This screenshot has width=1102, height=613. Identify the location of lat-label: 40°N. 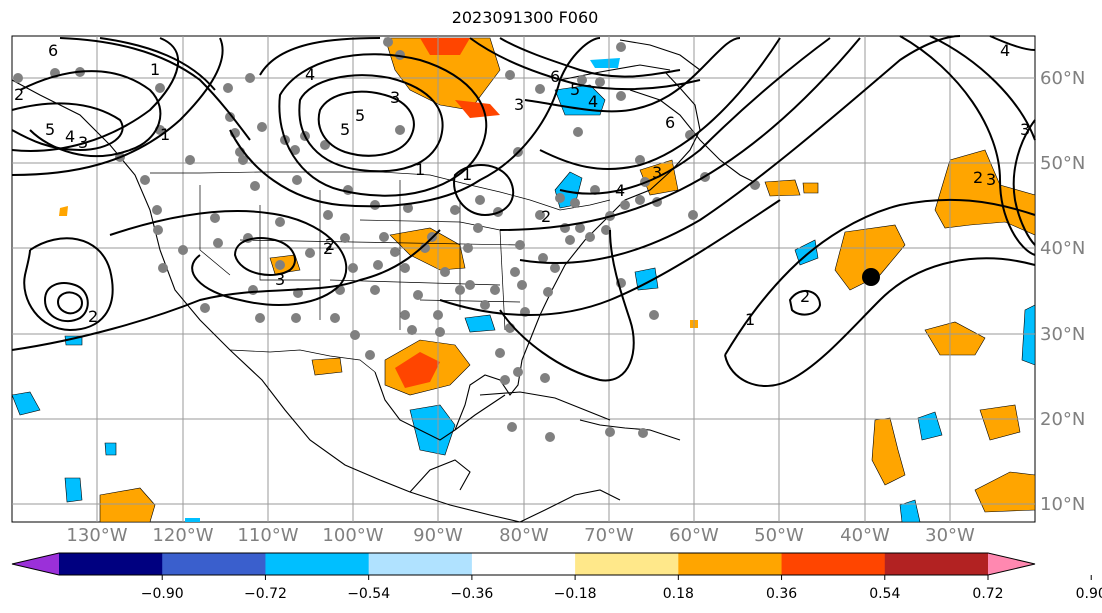
(1062, 248).